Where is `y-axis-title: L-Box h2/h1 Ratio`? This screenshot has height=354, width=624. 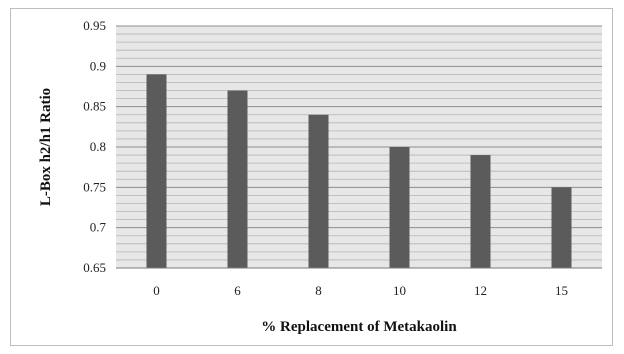 y-axis-title: L-Box h2/h1 Ratio is located at coordinates (46, 147).